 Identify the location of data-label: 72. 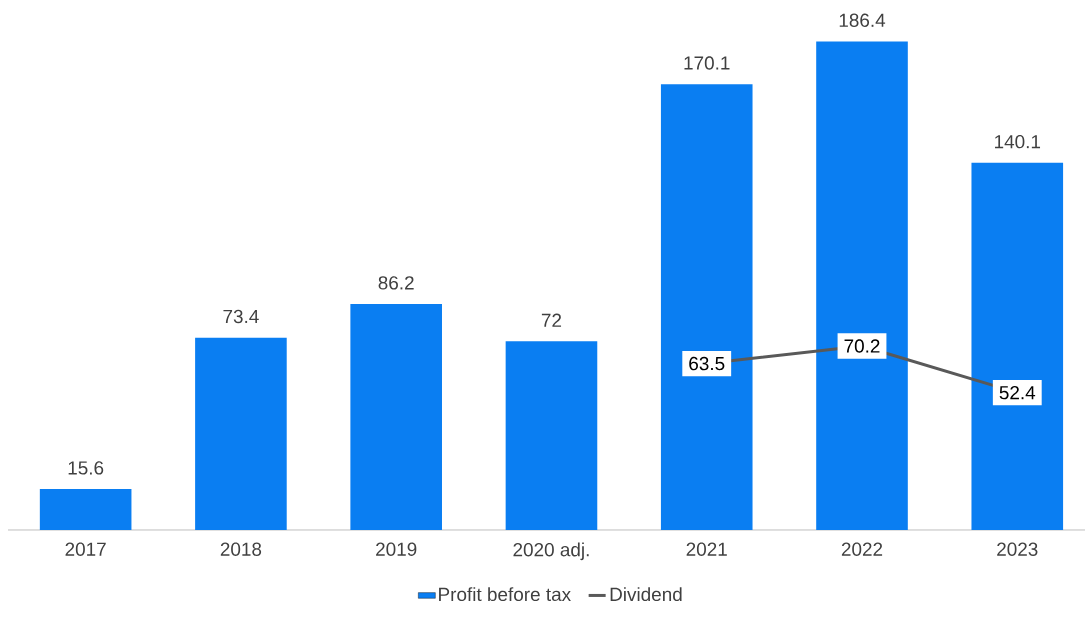
(551, 320).